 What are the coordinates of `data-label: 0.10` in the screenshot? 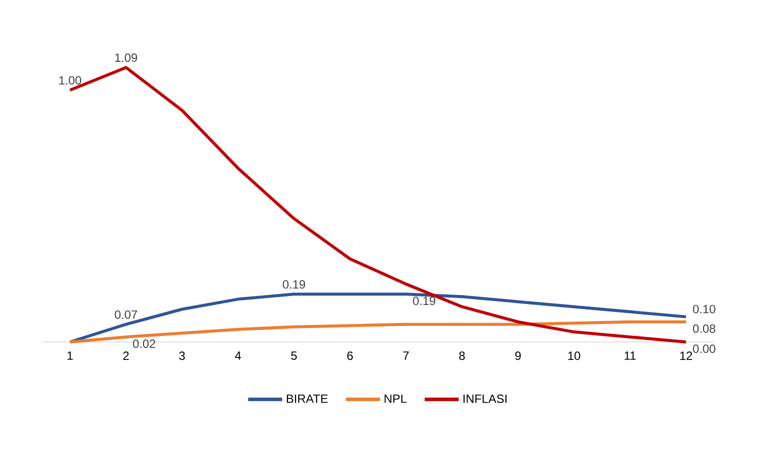 It's located at (704, 309).